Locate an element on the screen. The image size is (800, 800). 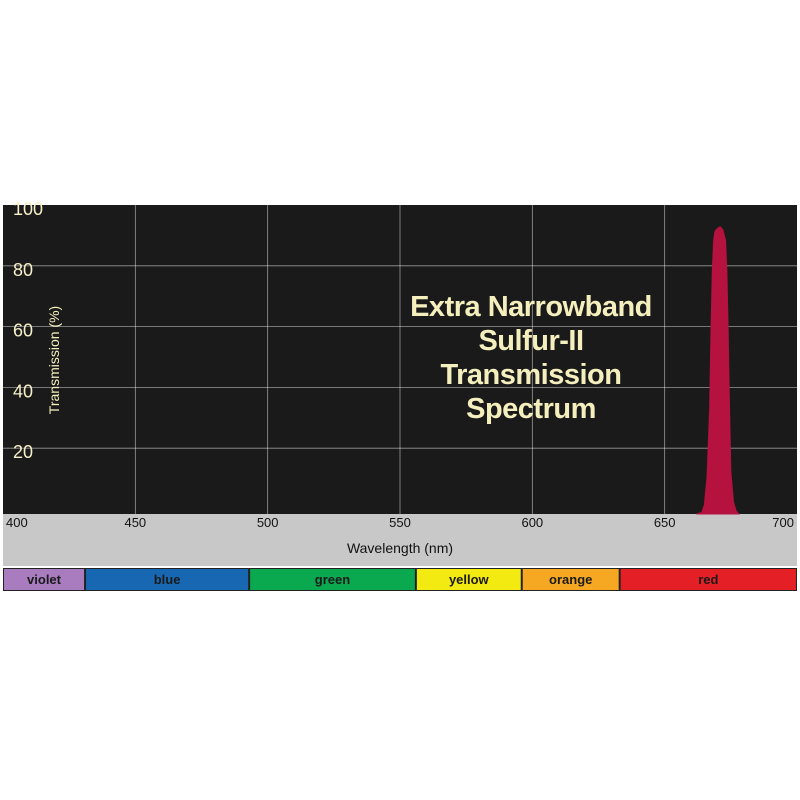
spectrum-band-label-yellow: yellow is located at coordinates (469, 579).